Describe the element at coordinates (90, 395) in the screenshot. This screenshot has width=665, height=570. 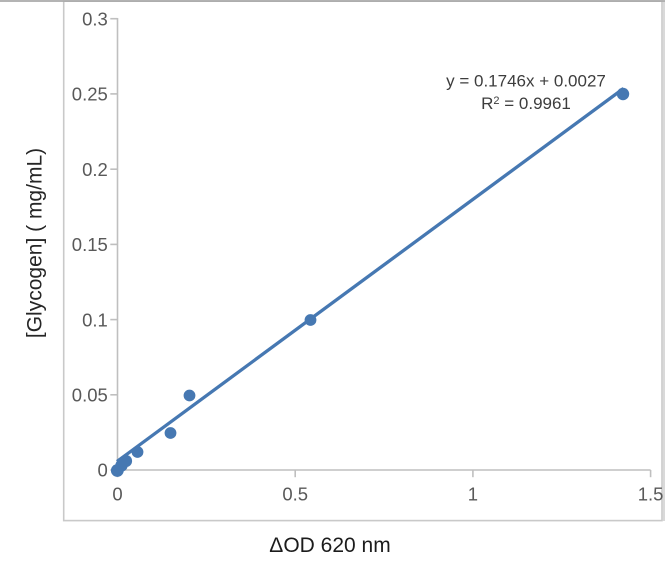
I see `svg-text: 0.05` at that location.